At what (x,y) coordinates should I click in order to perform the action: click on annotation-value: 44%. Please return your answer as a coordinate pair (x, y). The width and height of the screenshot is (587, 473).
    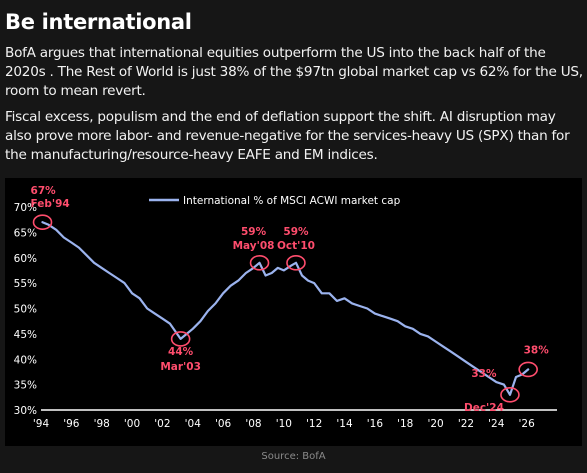
    Looking at the image, I should click on (181, 352).